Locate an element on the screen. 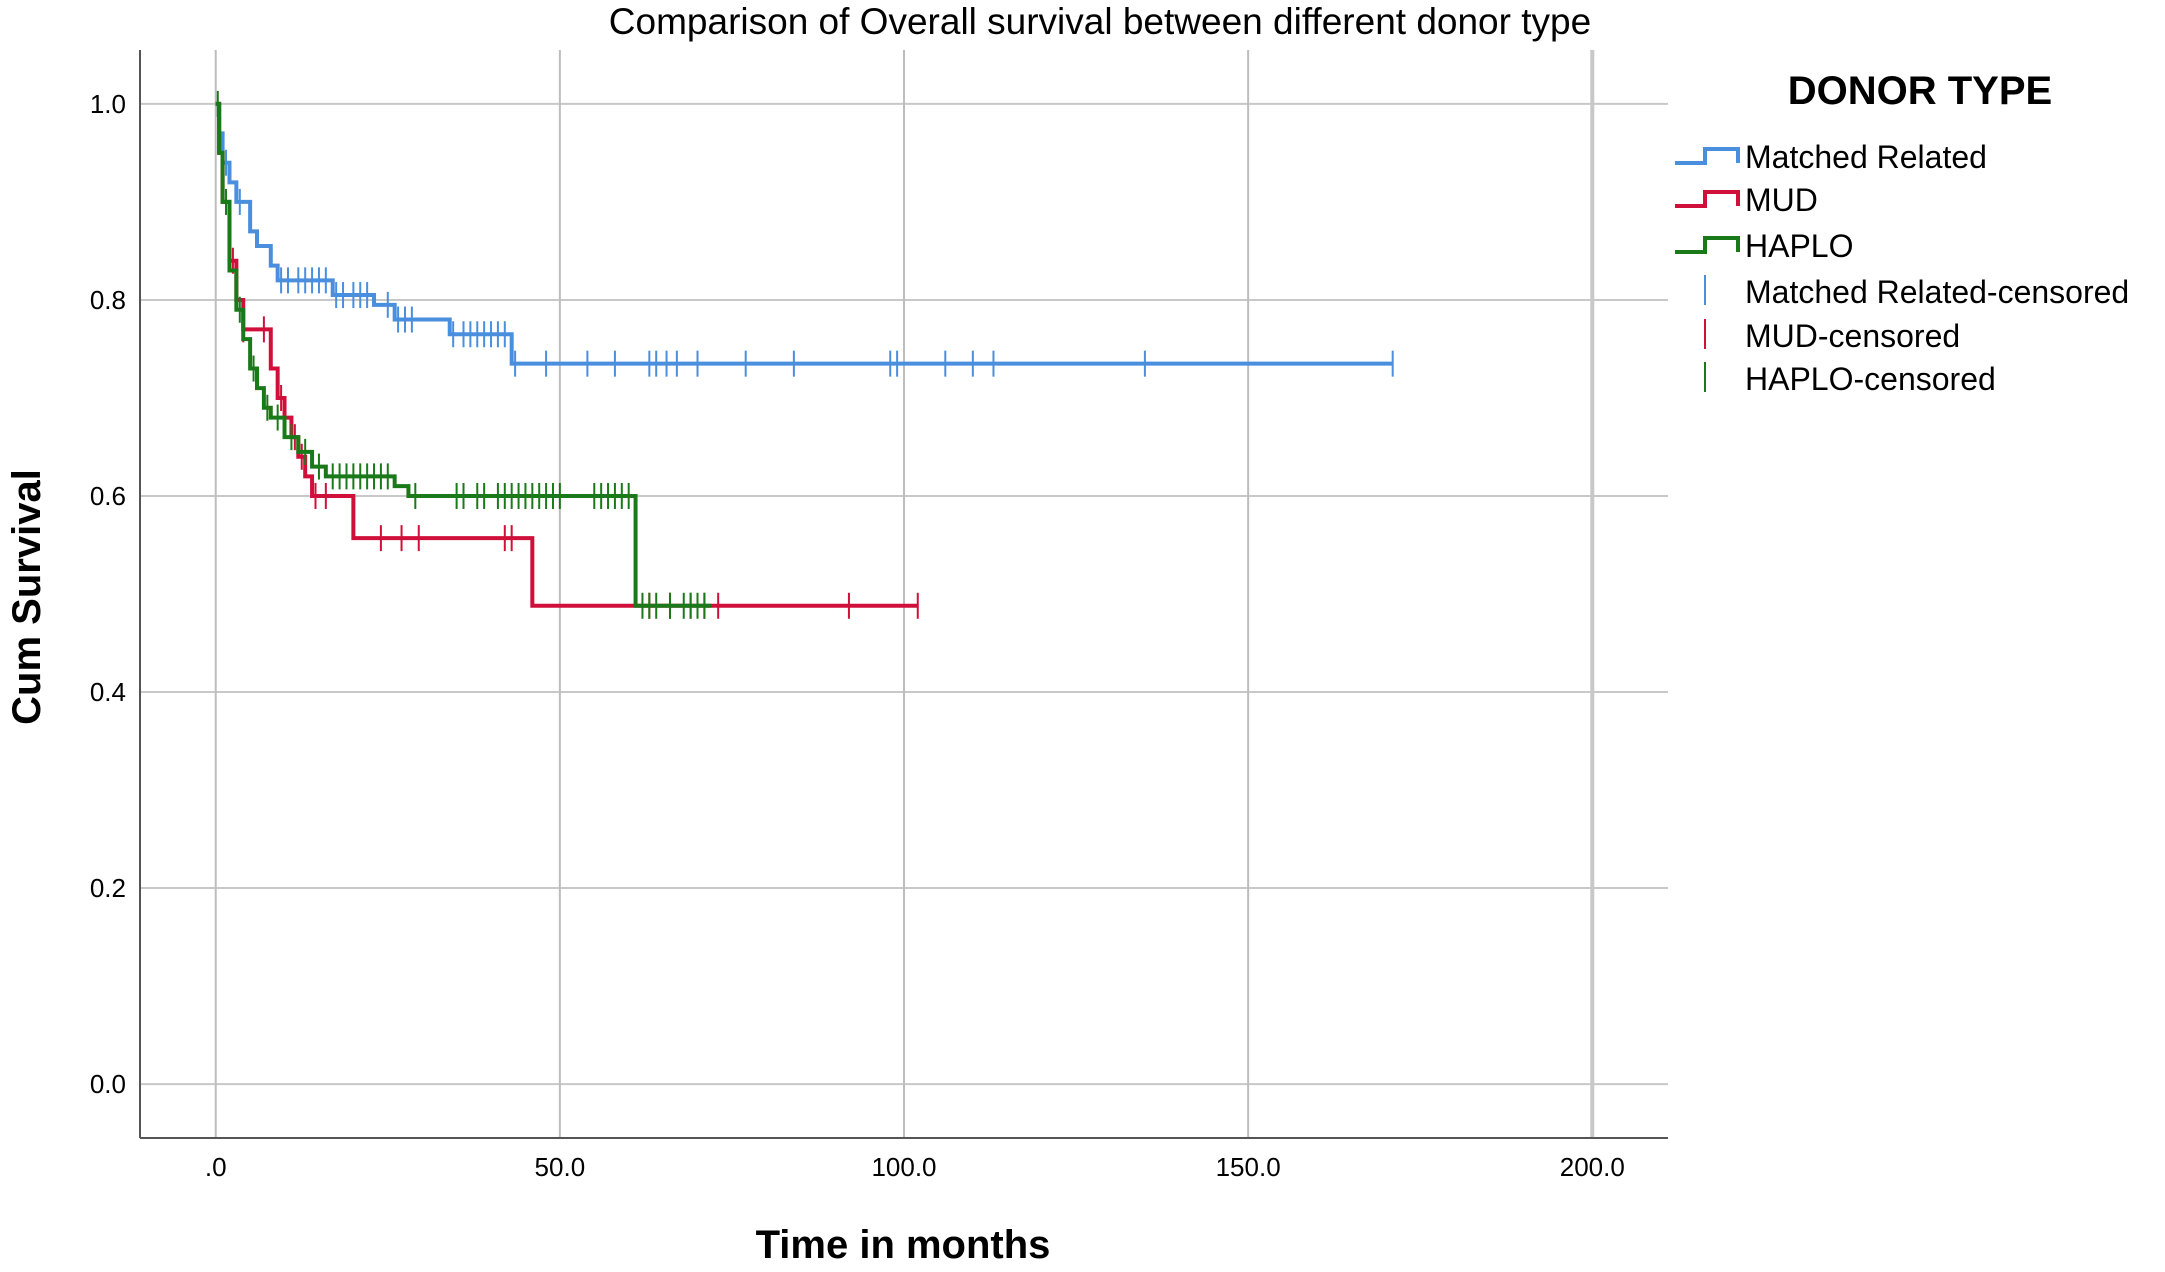 This screenshot has height=1272, width=2165. y-axis-title: Cum Survival is located at coordinates (27, 597).